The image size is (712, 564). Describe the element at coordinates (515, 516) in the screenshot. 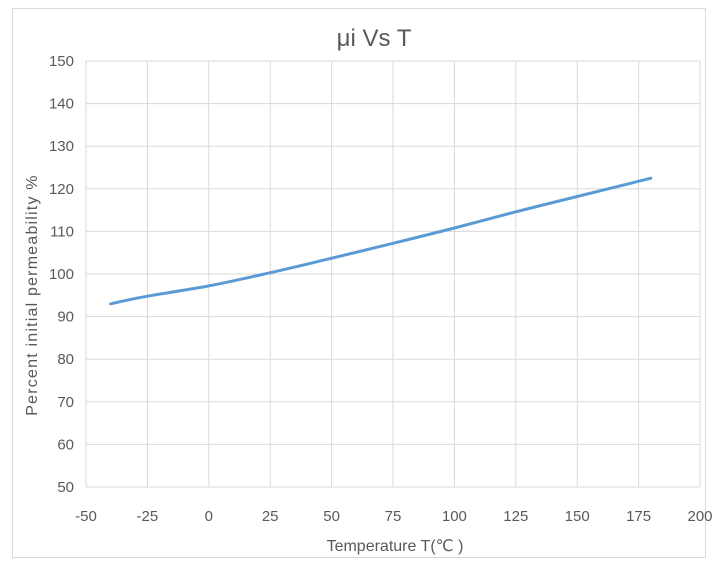

I see `x-tick-label: 125` at that location.